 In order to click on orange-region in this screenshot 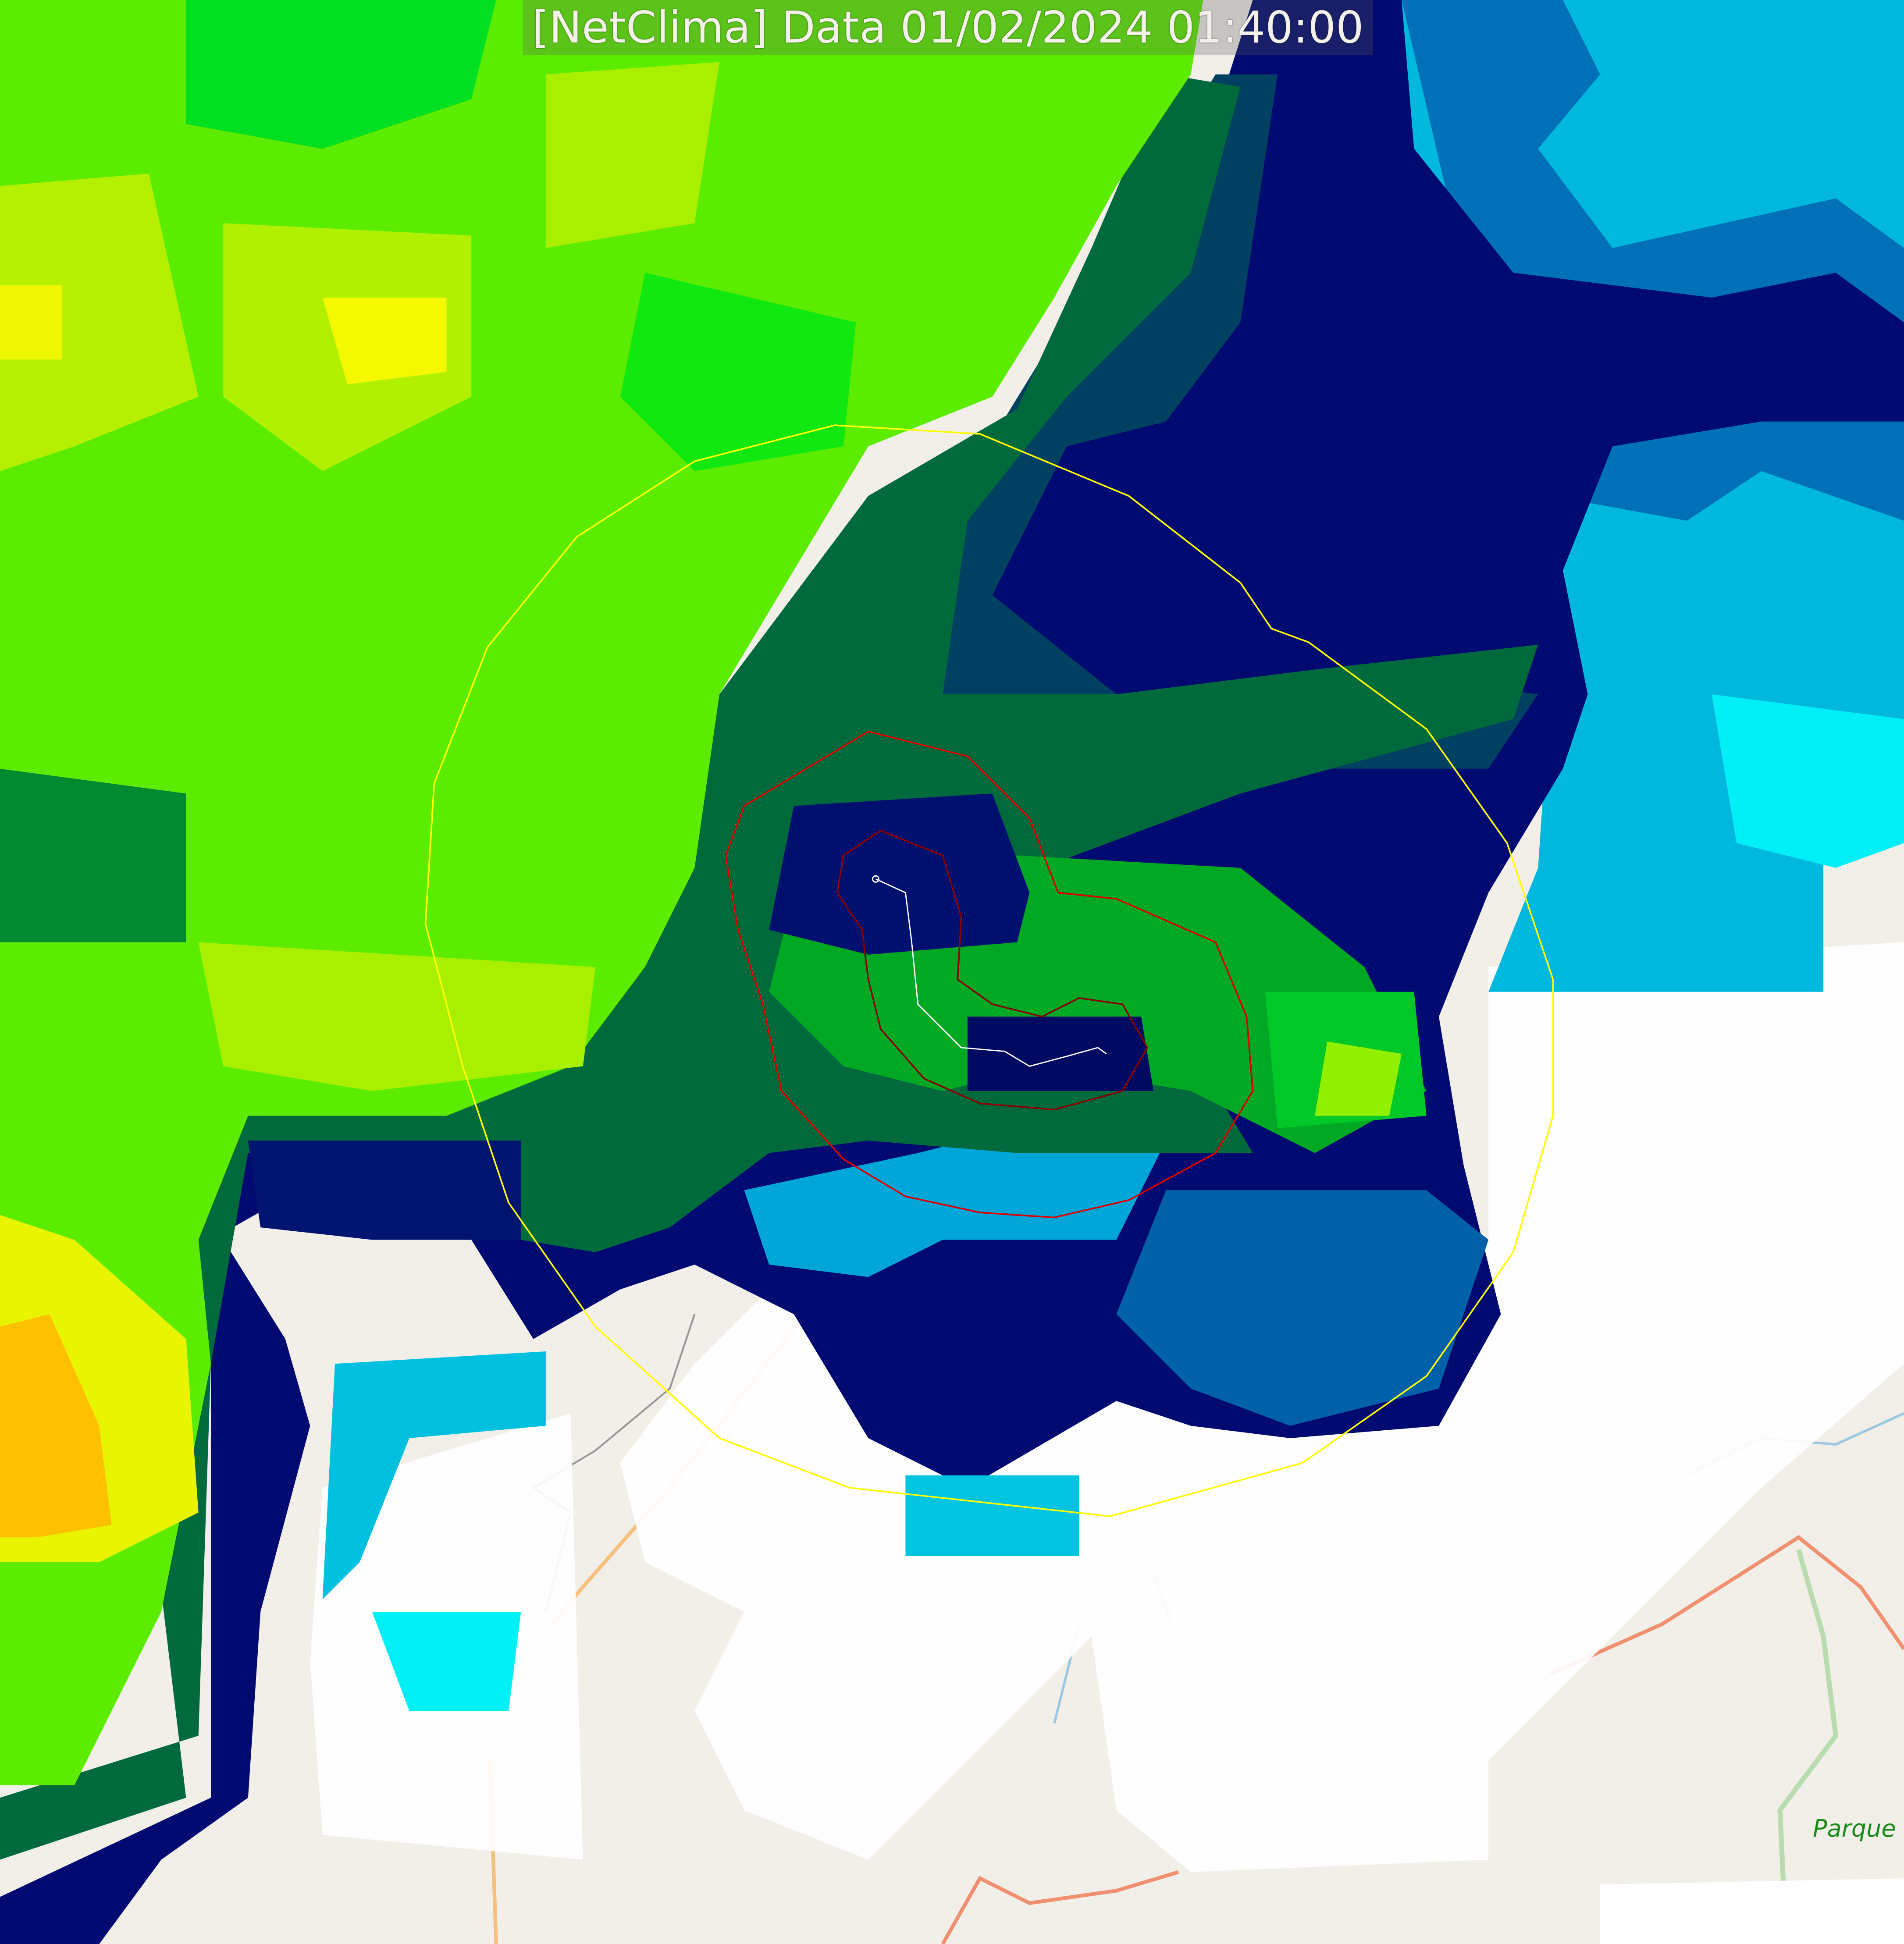, I will do `click(56, 1426)`.